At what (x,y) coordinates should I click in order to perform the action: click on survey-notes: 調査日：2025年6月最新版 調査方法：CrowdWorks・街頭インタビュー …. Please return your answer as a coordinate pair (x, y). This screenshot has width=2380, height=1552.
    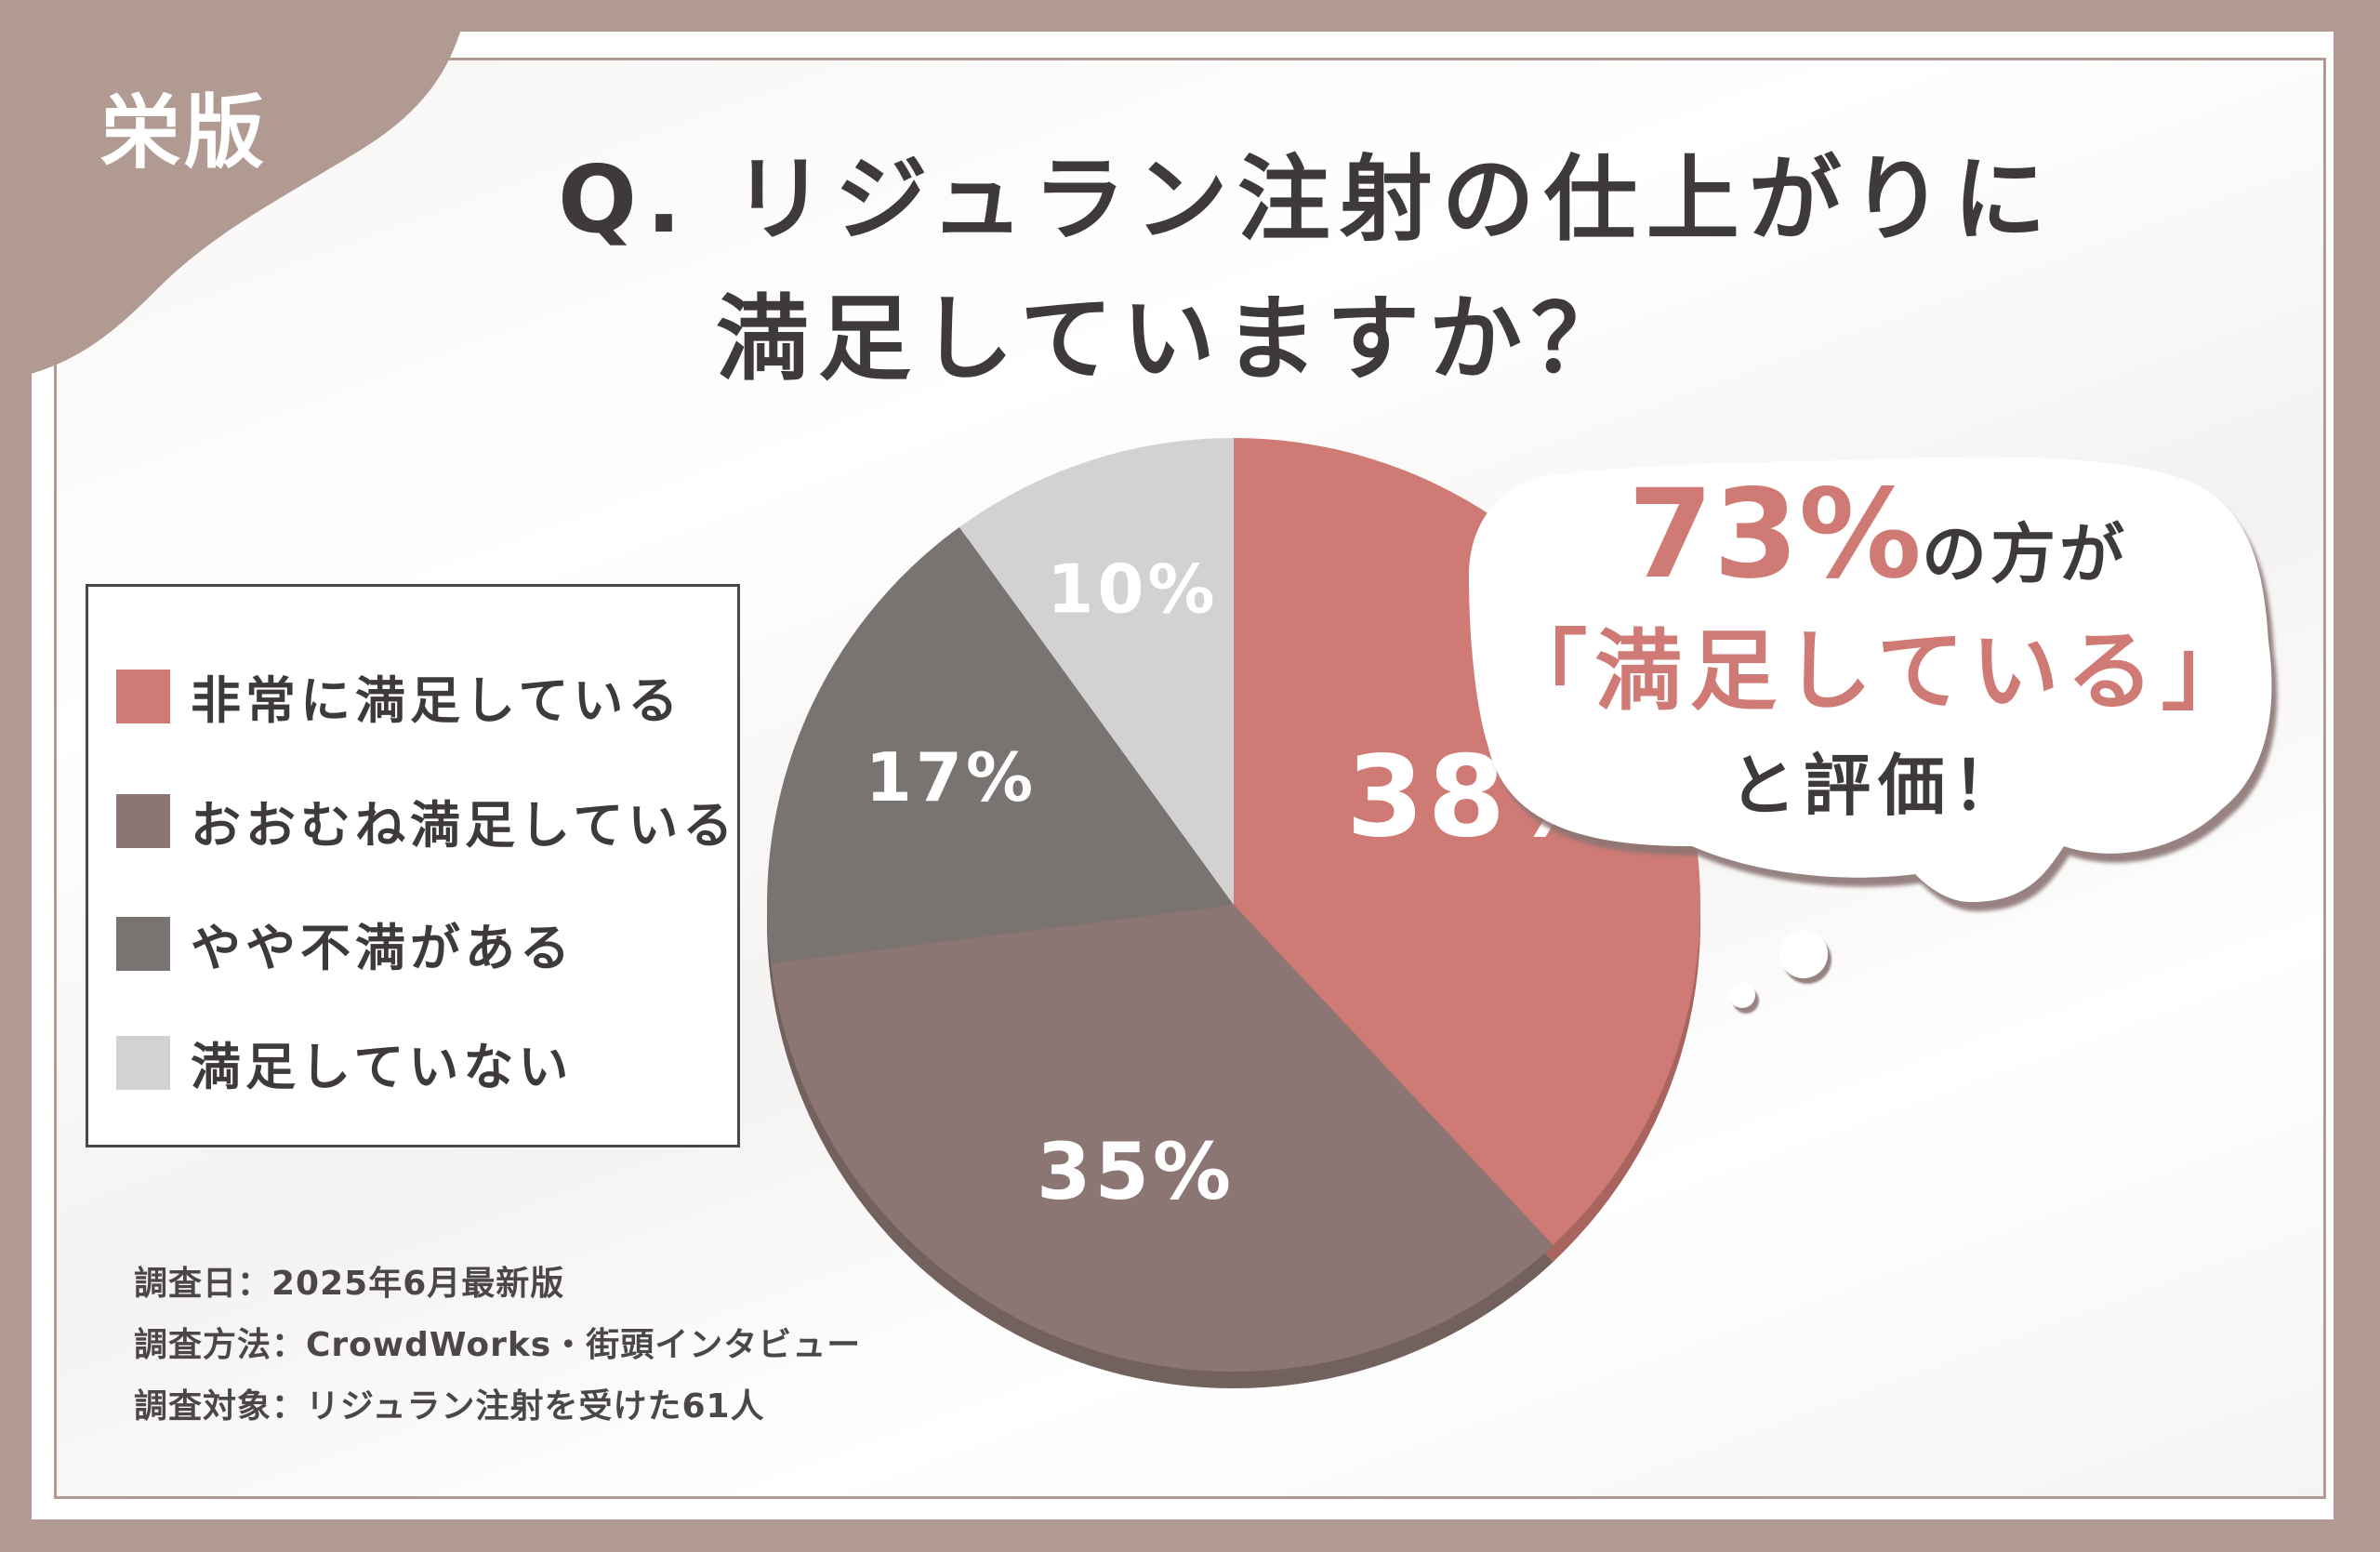
    Looking at the image, I should click on (498, 1346).